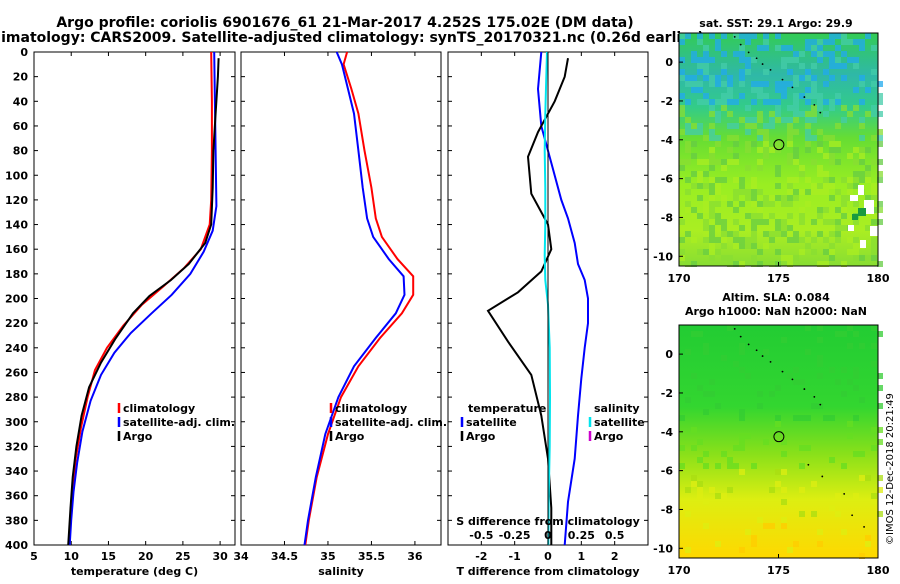  I want to click on y-tick-label: 0, so click(669, 354).